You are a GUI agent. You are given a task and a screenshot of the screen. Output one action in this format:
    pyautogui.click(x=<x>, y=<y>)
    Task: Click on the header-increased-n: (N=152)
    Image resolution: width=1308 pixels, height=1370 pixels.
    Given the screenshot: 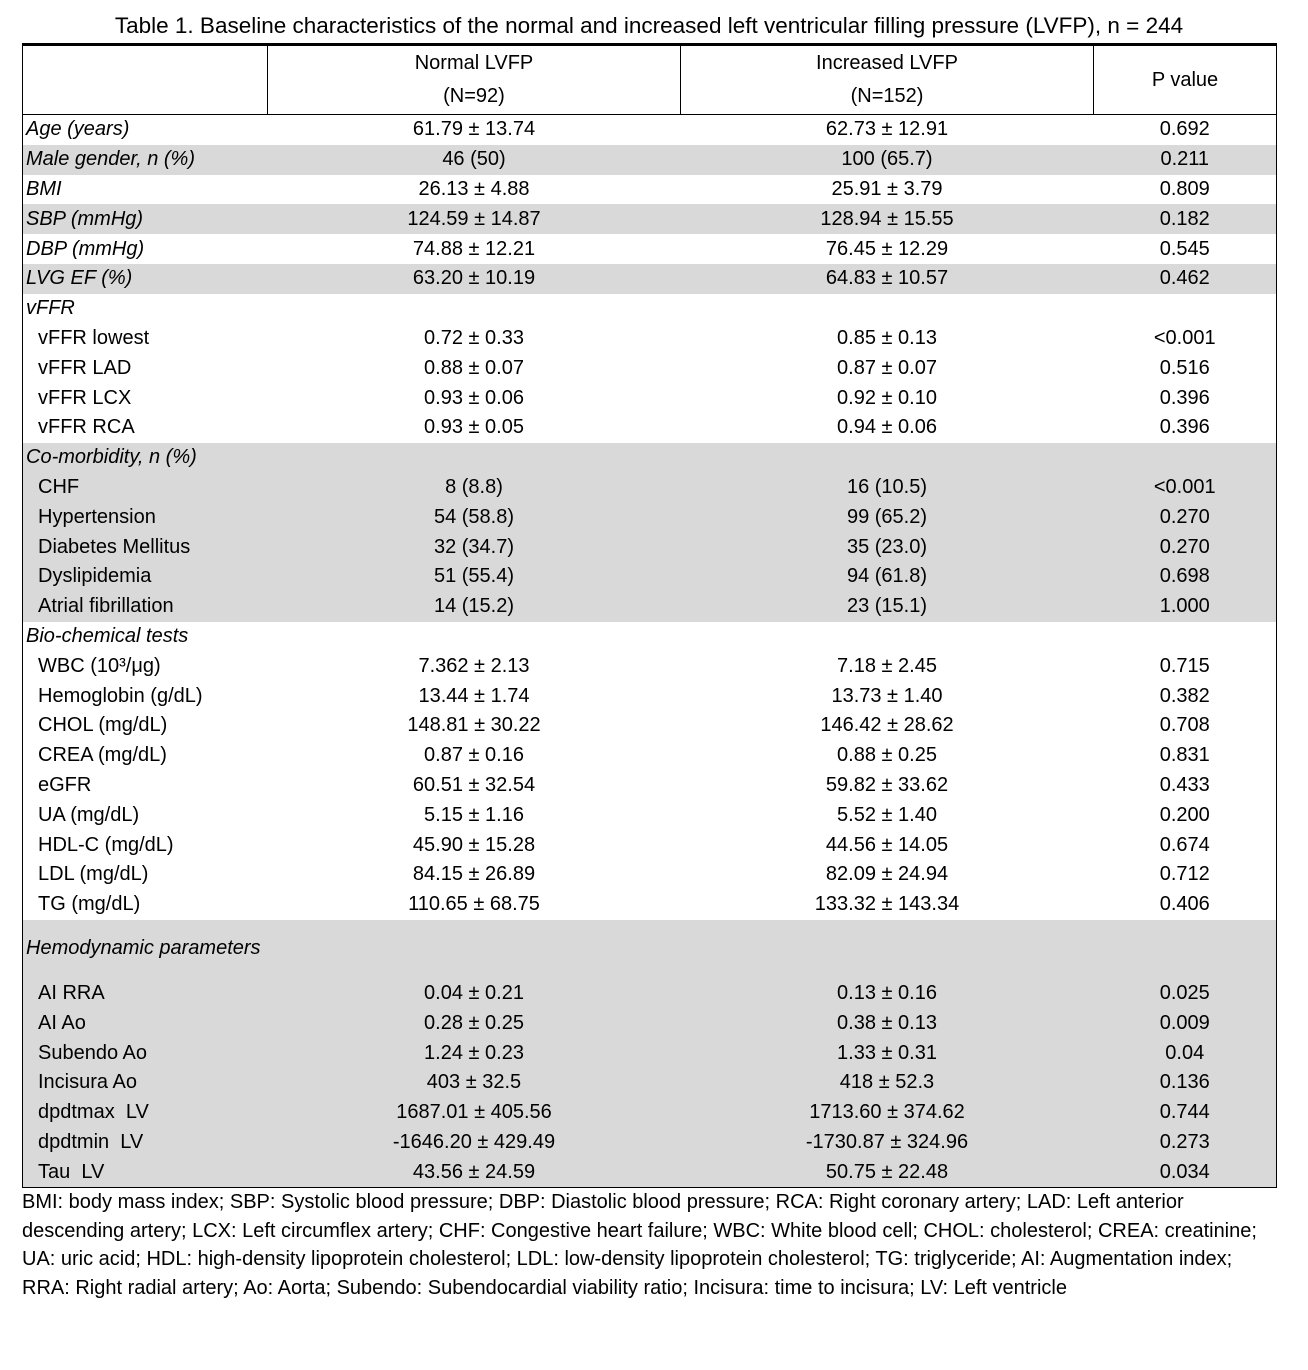 What is the action you would take?
    pyautogui.click(x=887, y=96)
    